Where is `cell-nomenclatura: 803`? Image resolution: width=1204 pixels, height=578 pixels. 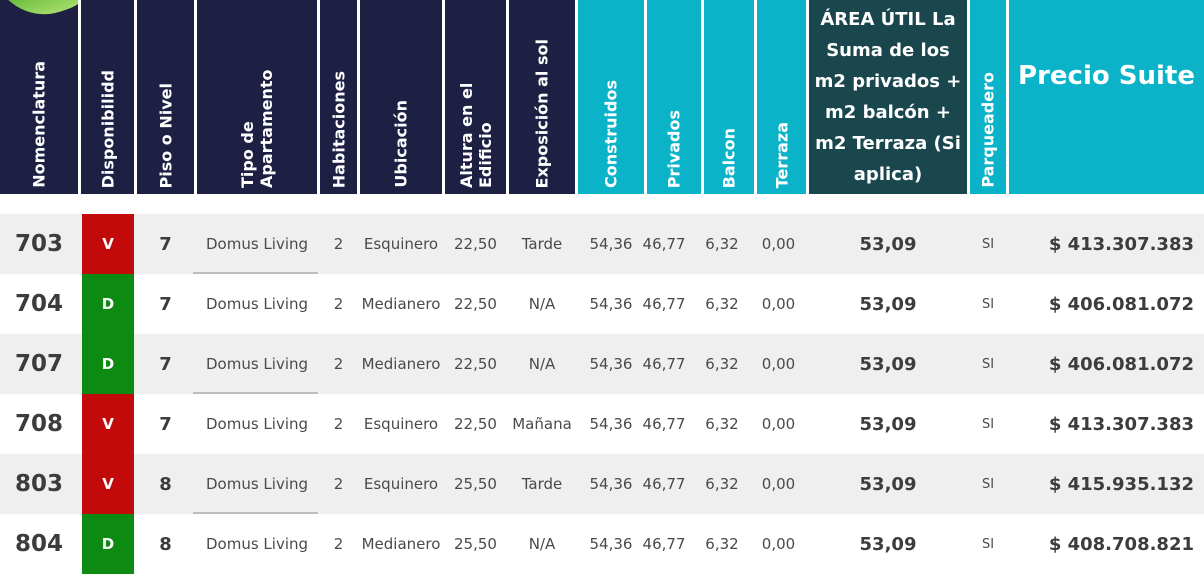 cell-nomenclatura: 803 is located at coordinates (38, 484).